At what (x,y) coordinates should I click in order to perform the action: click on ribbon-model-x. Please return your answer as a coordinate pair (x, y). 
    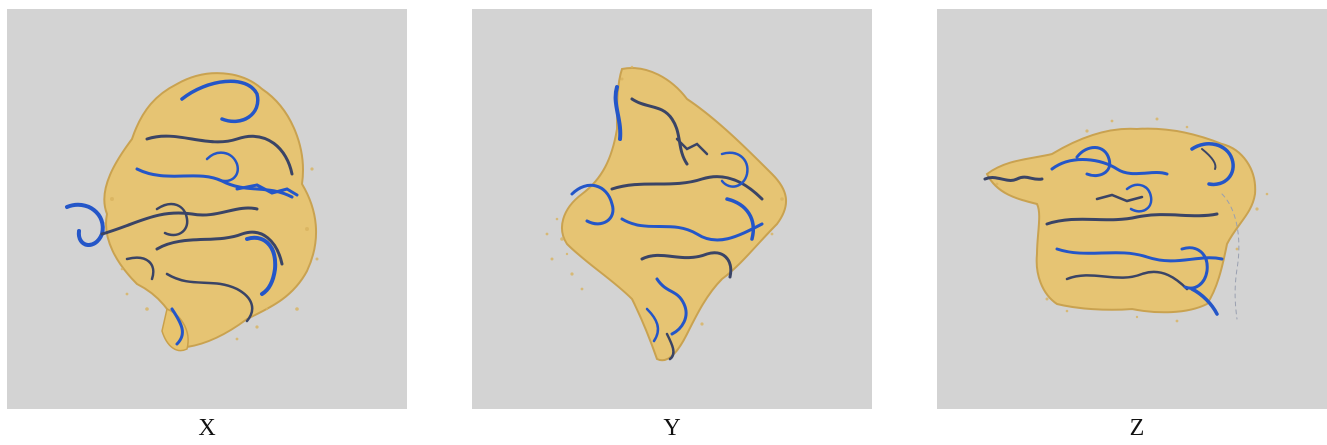
    Looking at the image, I should click on (182, 212).